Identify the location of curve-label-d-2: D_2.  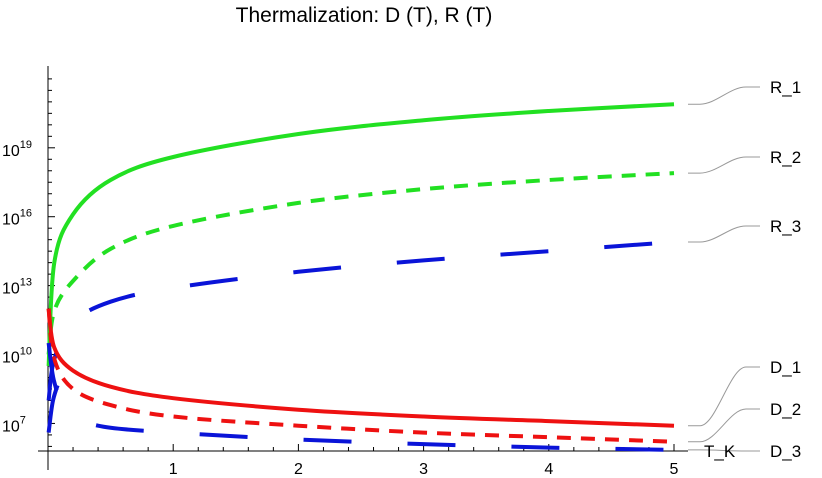
(785, 409).